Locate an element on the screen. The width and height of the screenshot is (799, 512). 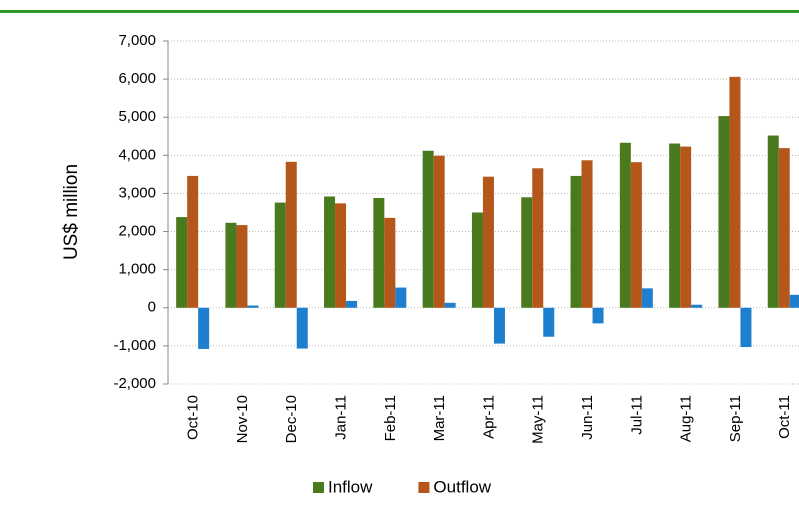
x-tick-label: Mar-11 is located at coordinates (439, 418).